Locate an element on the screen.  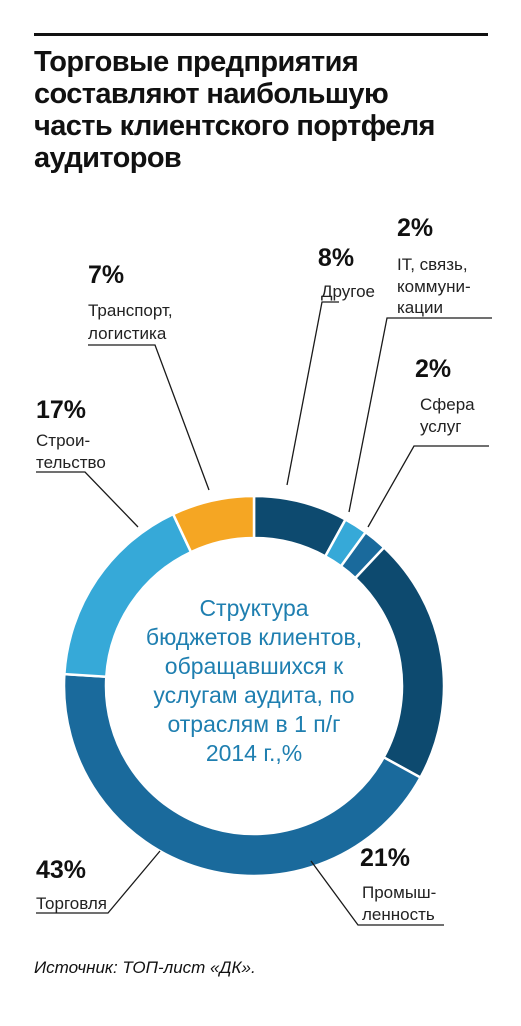
category-label: Промыш- is located at coordinates (399, 892).